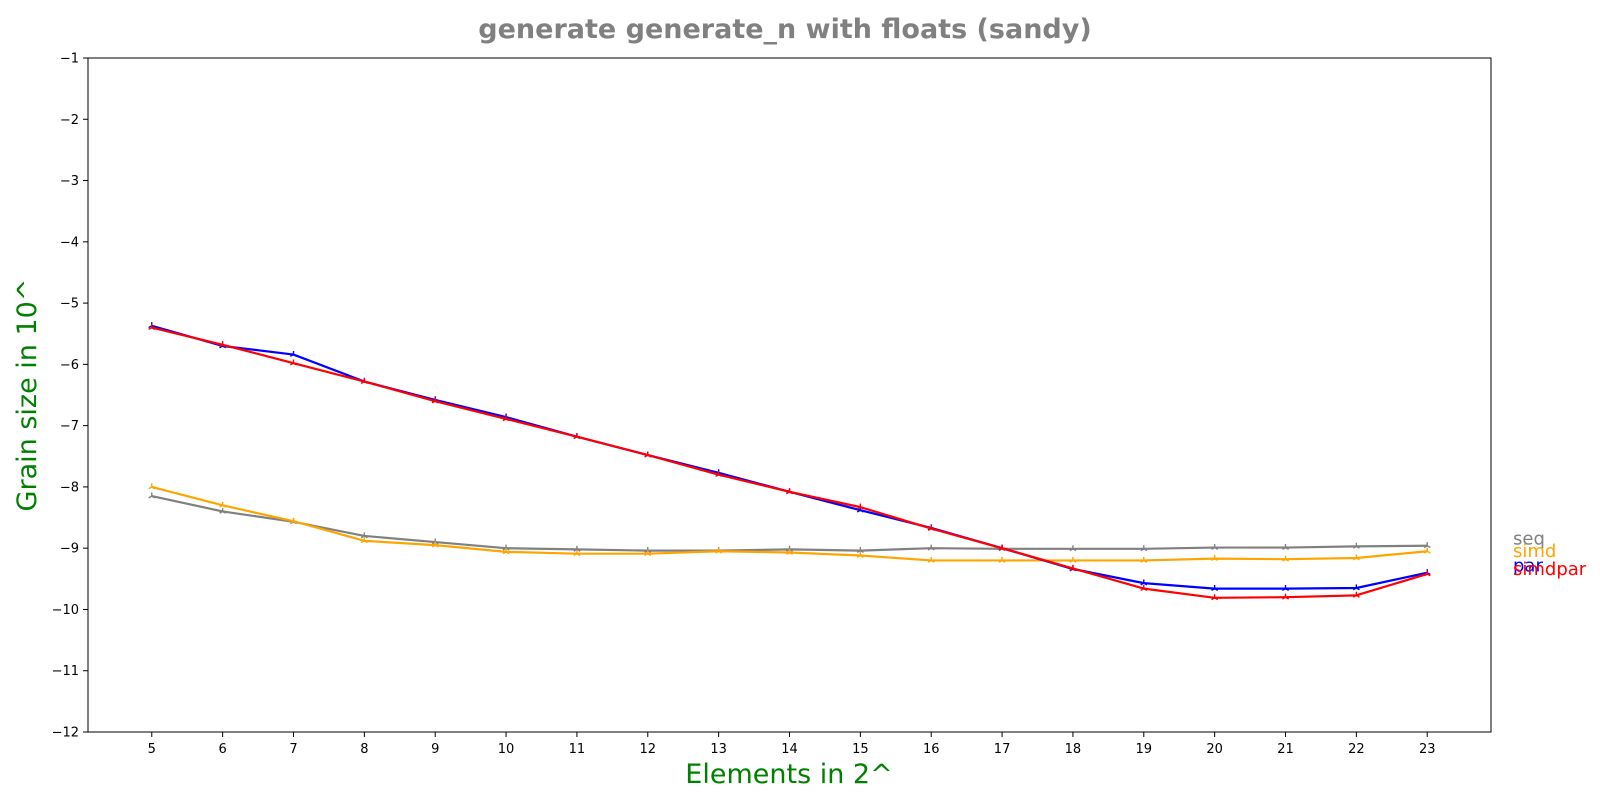 This screenshot has width=1600, height=800. I want to click on y-tick-label: −3, so click(69, 181).